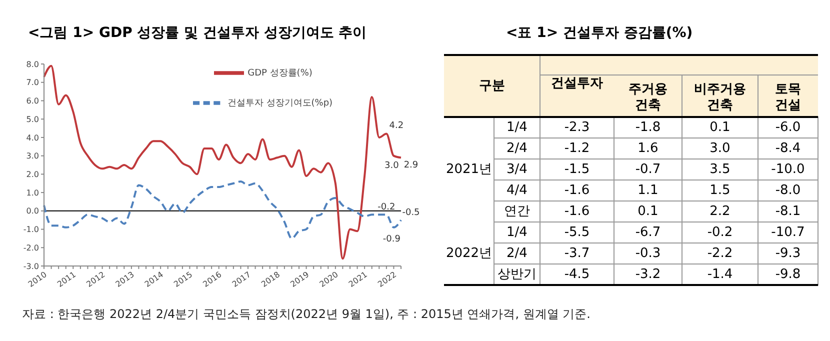 This screenshot has height=341, width=830. What do you see at coordinates (577, 83) in the screenshot?
I see `x-tick-label: 건설투자` at bounding box center [577, 83].